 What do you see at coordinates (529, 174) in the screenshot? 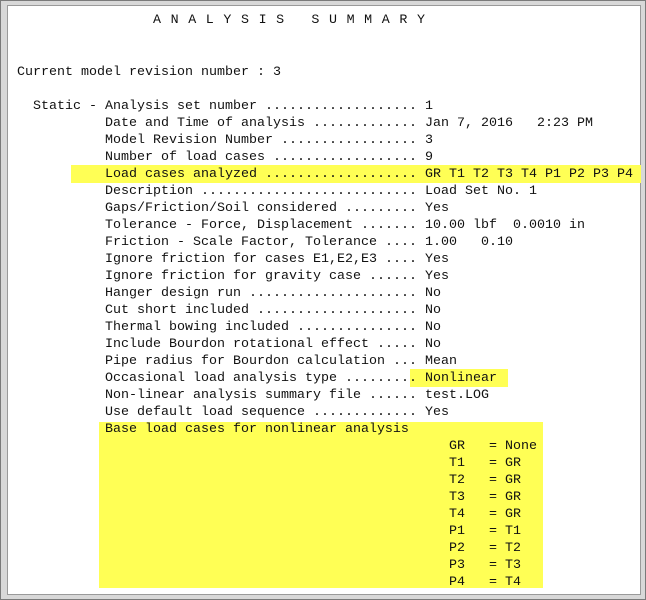
I see `row-value: GR T1 T2 T3 T4 P1 P2 P3 P4` at bounding box center [529, 174].